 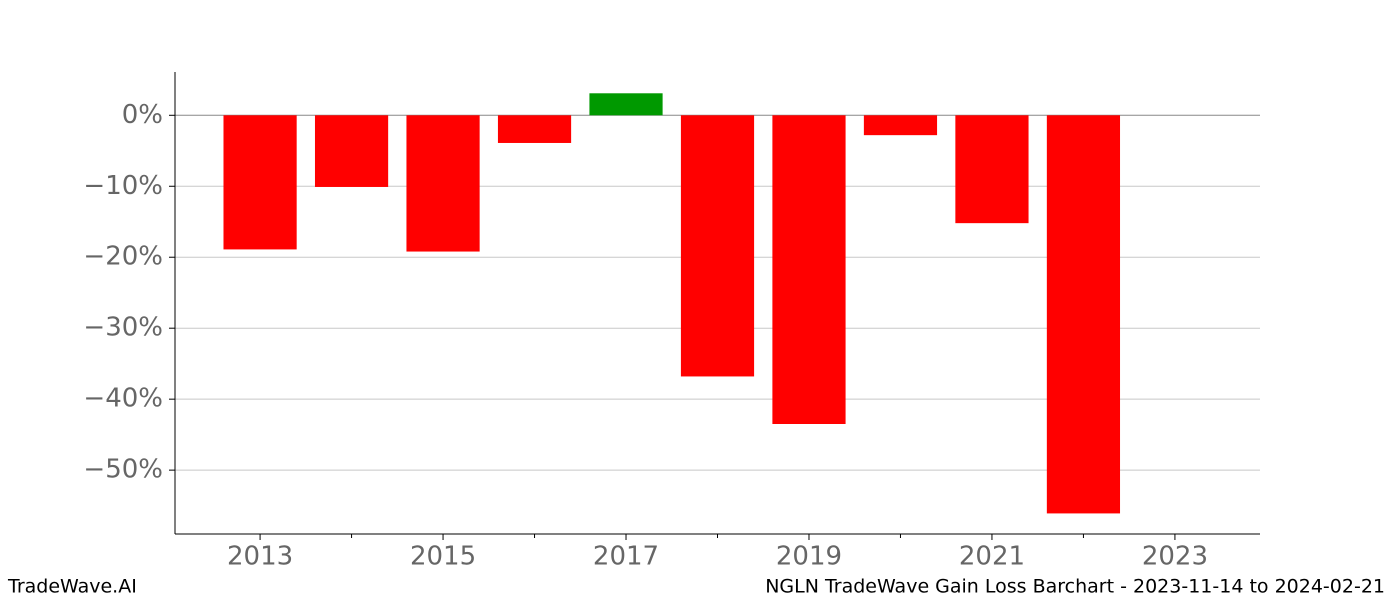 I want to click on y-tick-label: −40%, so click(x=123, y=399).